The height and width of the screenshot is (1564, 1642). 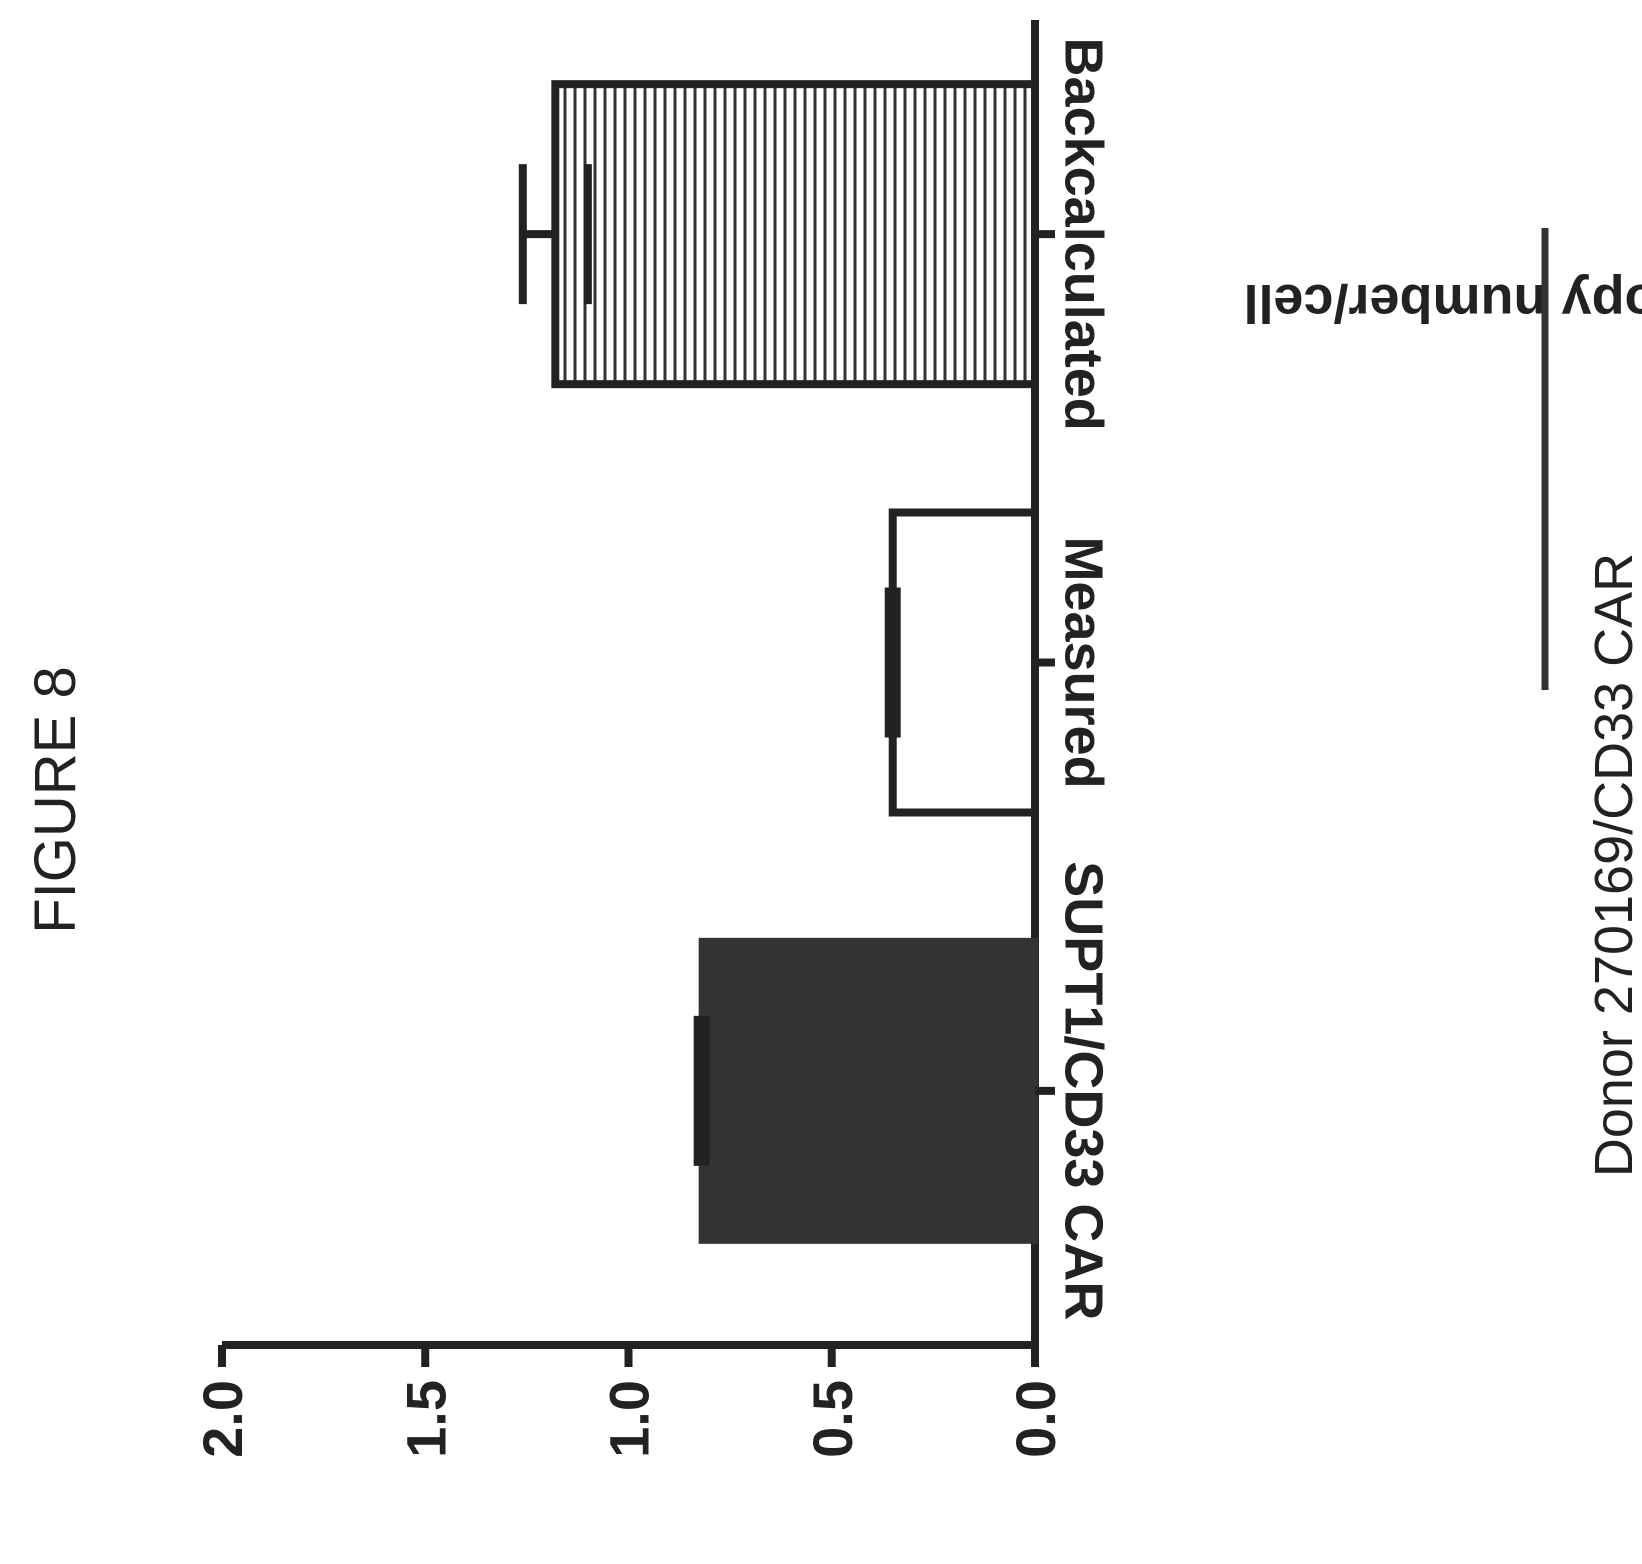 I want to click on group-label: Donor 270169/CD33 CAR, so click(x=1613, y=865).